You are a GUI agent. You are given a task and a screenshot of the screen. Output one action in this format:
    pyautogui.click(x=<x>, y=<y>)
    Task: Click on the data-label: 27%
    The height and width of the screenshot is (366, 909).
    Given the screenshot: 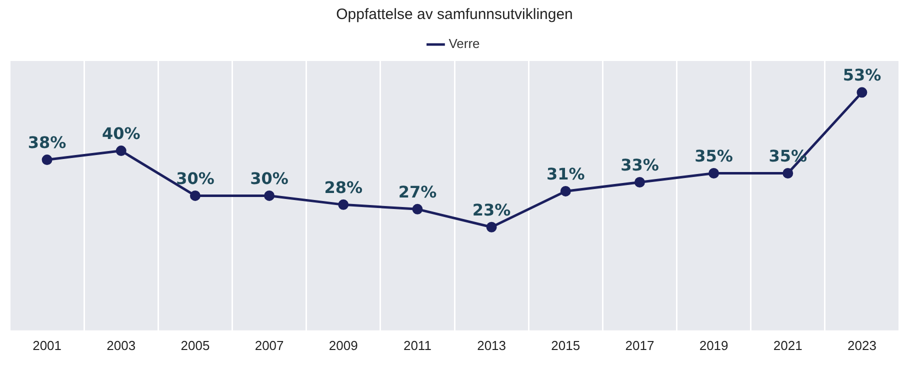 What is the action you would take?
    pyautogui.click(x=417, y=192)
    